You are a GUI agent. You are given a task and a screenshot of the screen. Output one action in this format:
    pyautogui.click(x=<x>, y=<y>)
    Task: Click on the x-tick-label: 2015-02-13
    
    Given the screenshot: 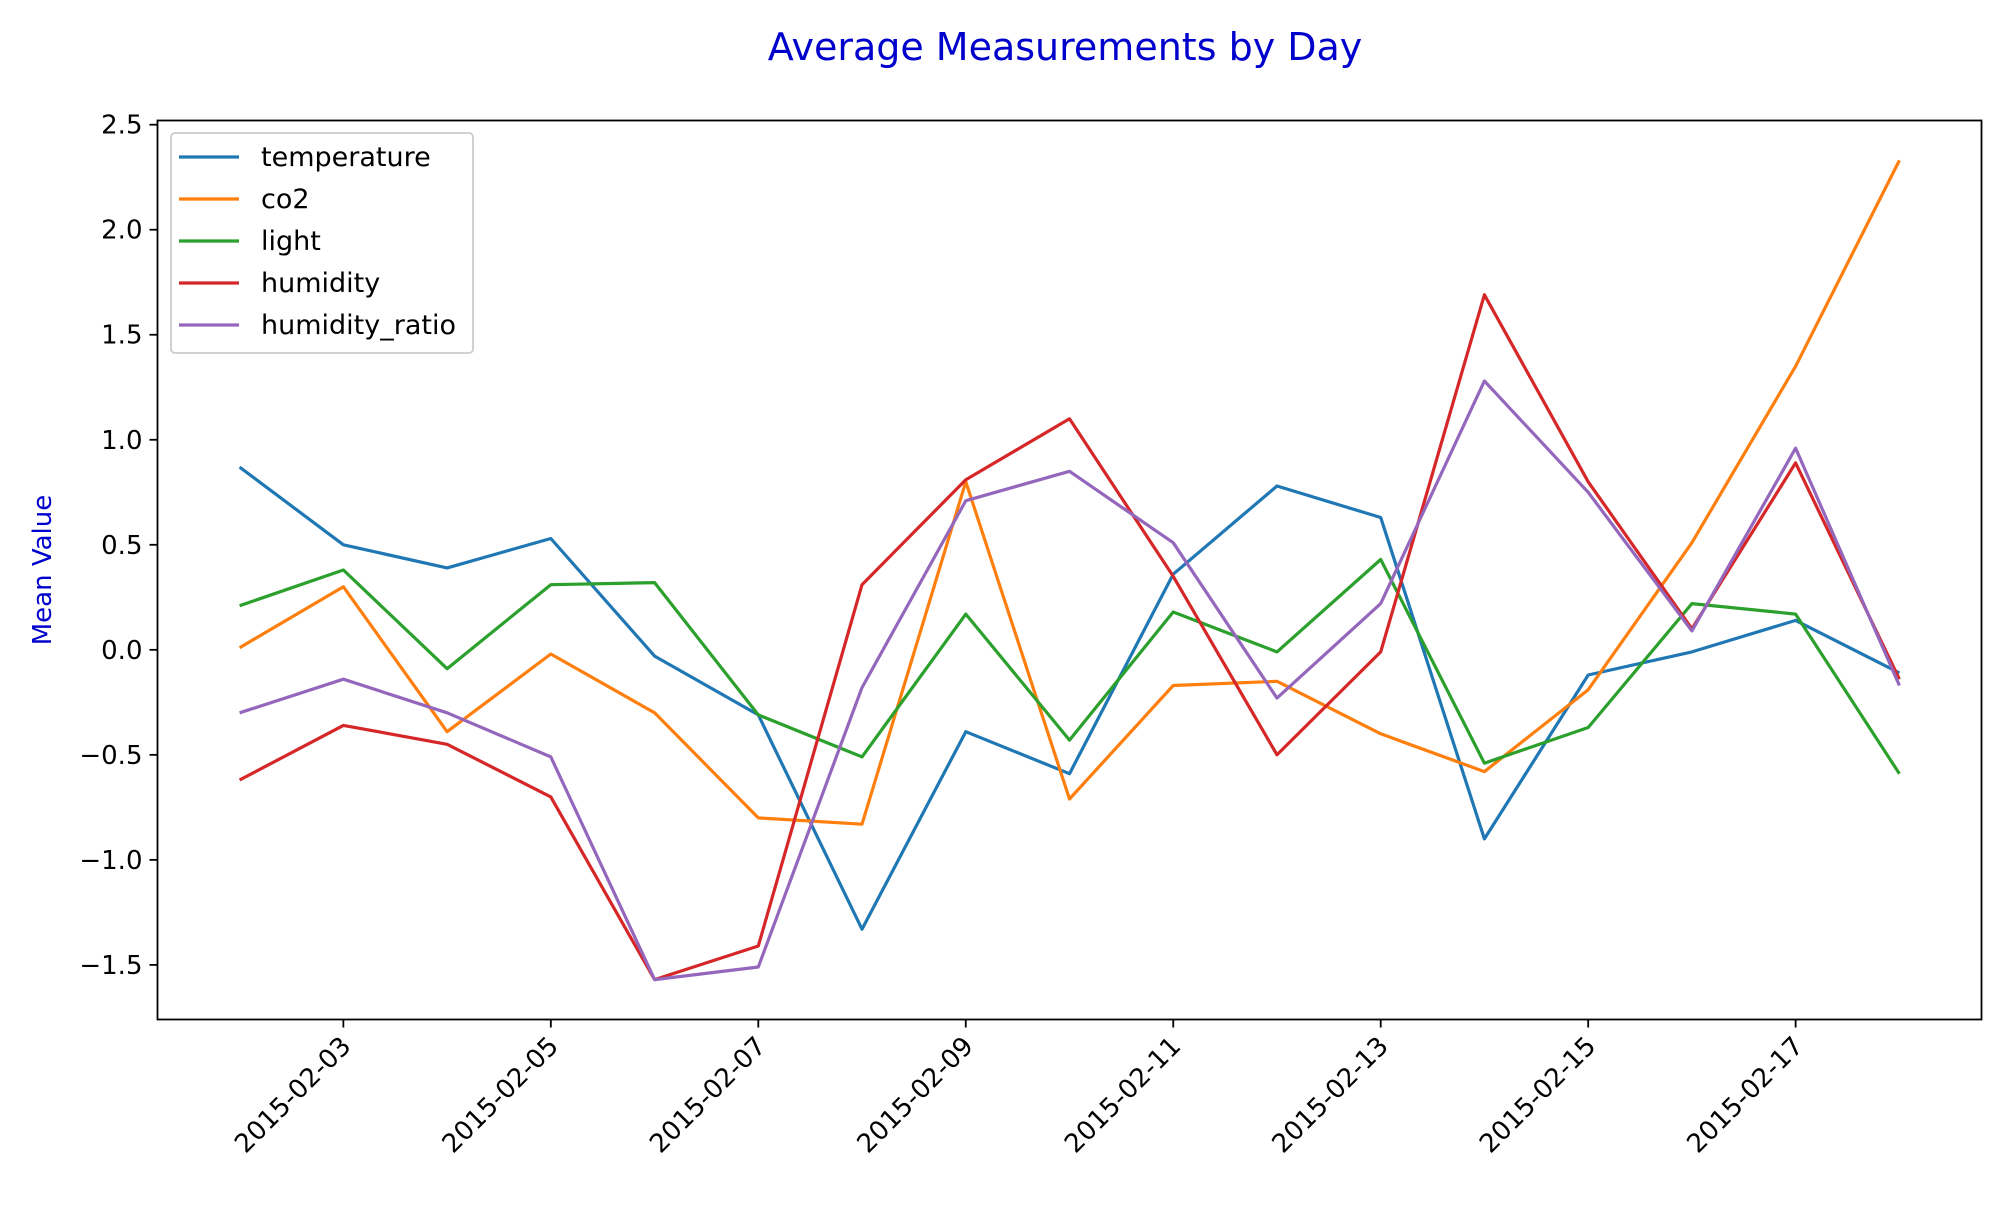 What is the action you would take?
    pyautogui.click(x=1331, y=1095)
    